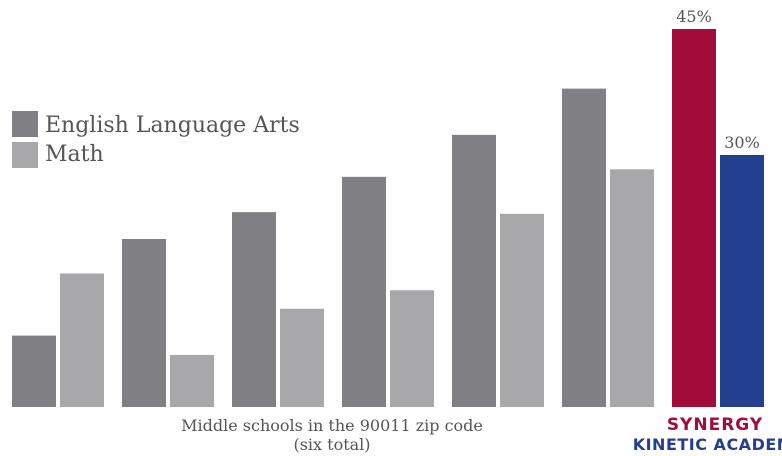  What do you see at coordinates (25, 155) in the screenshot?
I see `legend-swatch-math` at bounding box center [25, 155].